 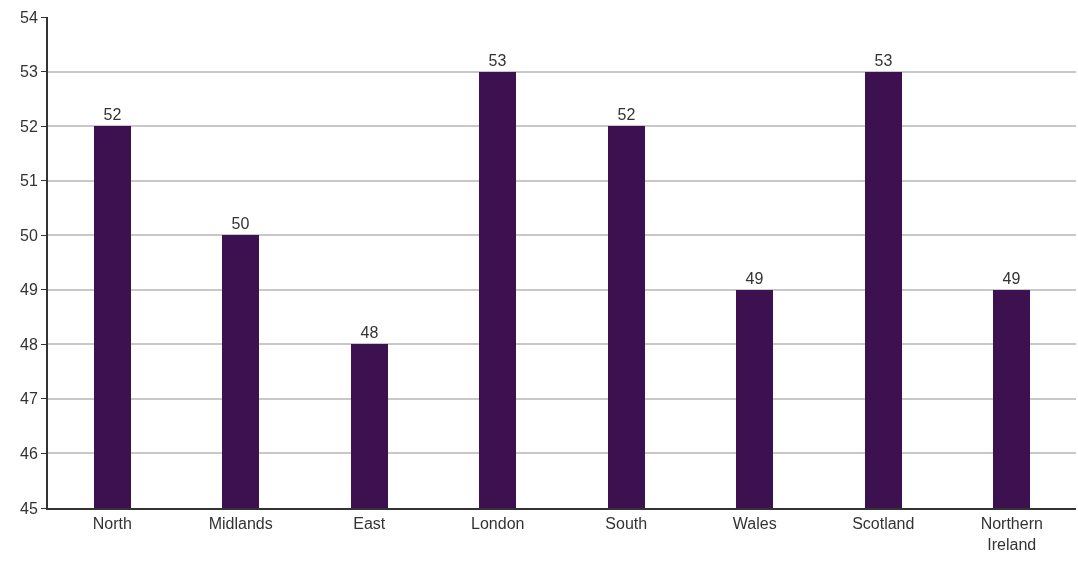 What do you see at coordinates (240, 223) in the screenshot?
I see `data-label: 50` at bounding box center [240, 223].